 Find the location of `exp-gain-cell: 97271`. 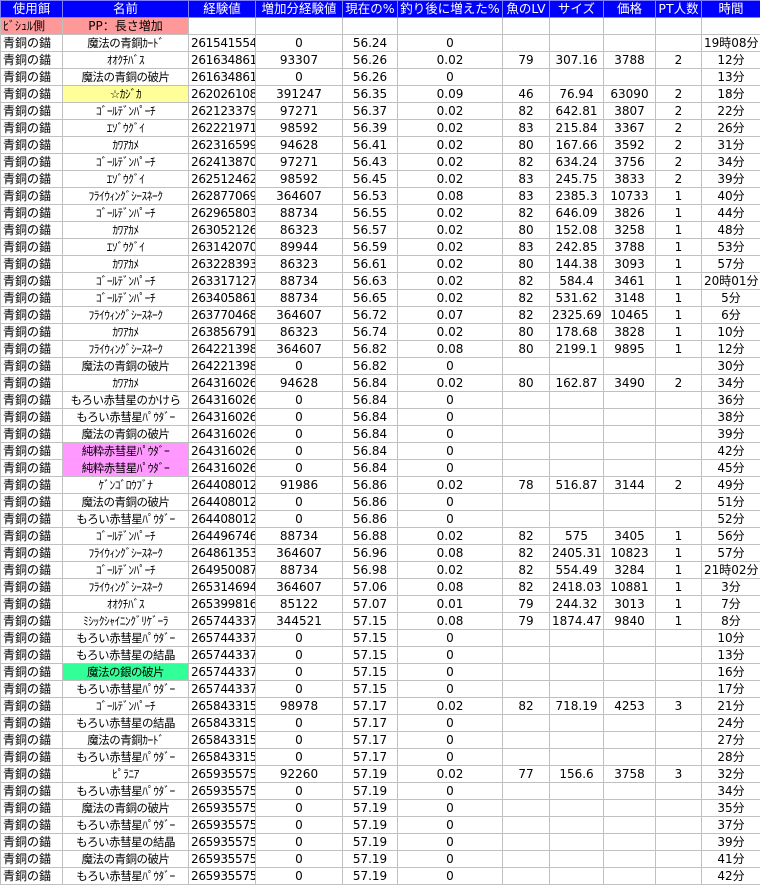

exp-gain-cell: 97271 is located at coordinates (299, 162).